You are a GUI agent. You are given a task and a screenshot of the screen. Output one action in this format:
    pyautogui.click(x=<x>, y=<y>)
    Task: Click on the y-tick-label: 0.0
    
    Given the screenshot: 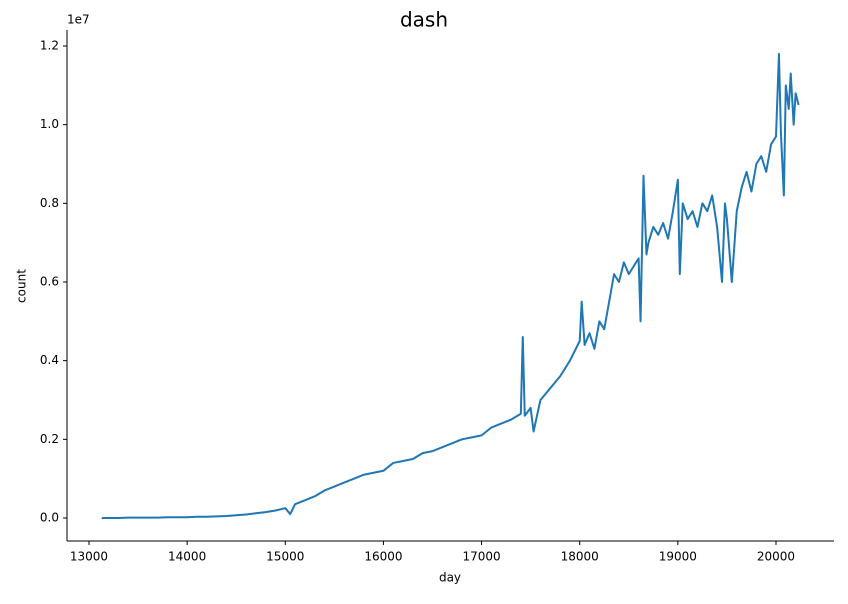 What is the action you would take?
    pyautogui.click(x=49, y=517)
    